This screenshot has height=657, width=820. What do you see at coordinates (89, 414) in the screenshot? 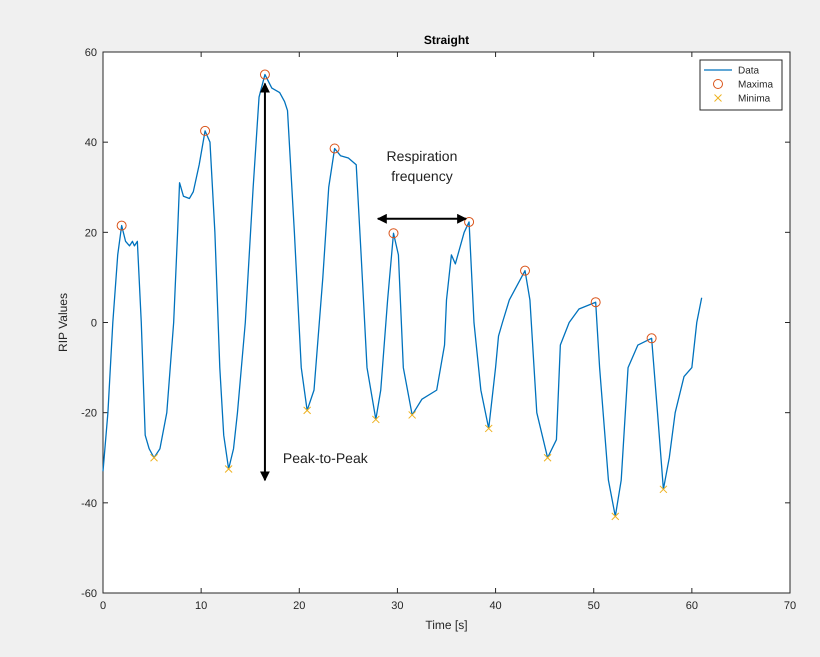
I see `y-tick-label: -20` at bounding box center [89, 414].